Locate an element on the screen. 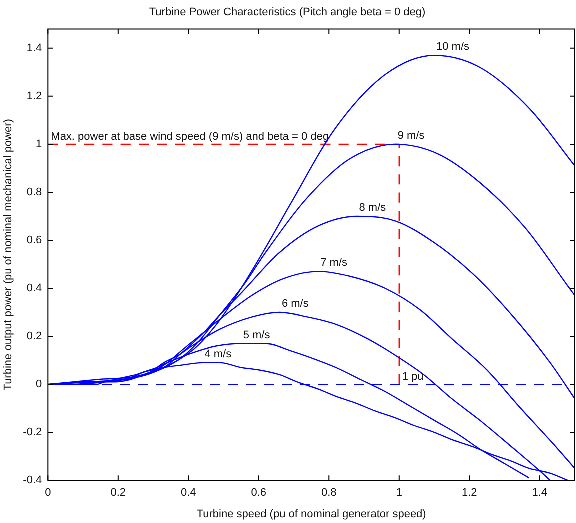 The width and height of the screenshot is (576, 523). annotation: 1 pu is located at coordinates (413, 377).